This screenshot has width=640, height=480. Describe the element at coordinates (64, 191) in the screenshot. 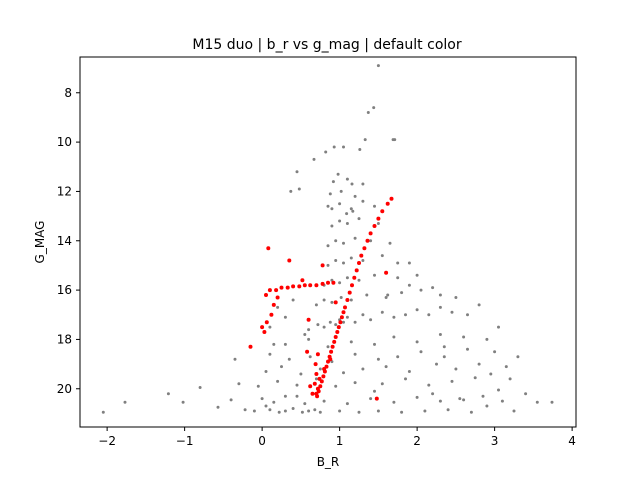

I see `y-tick-label: 12` at that location.